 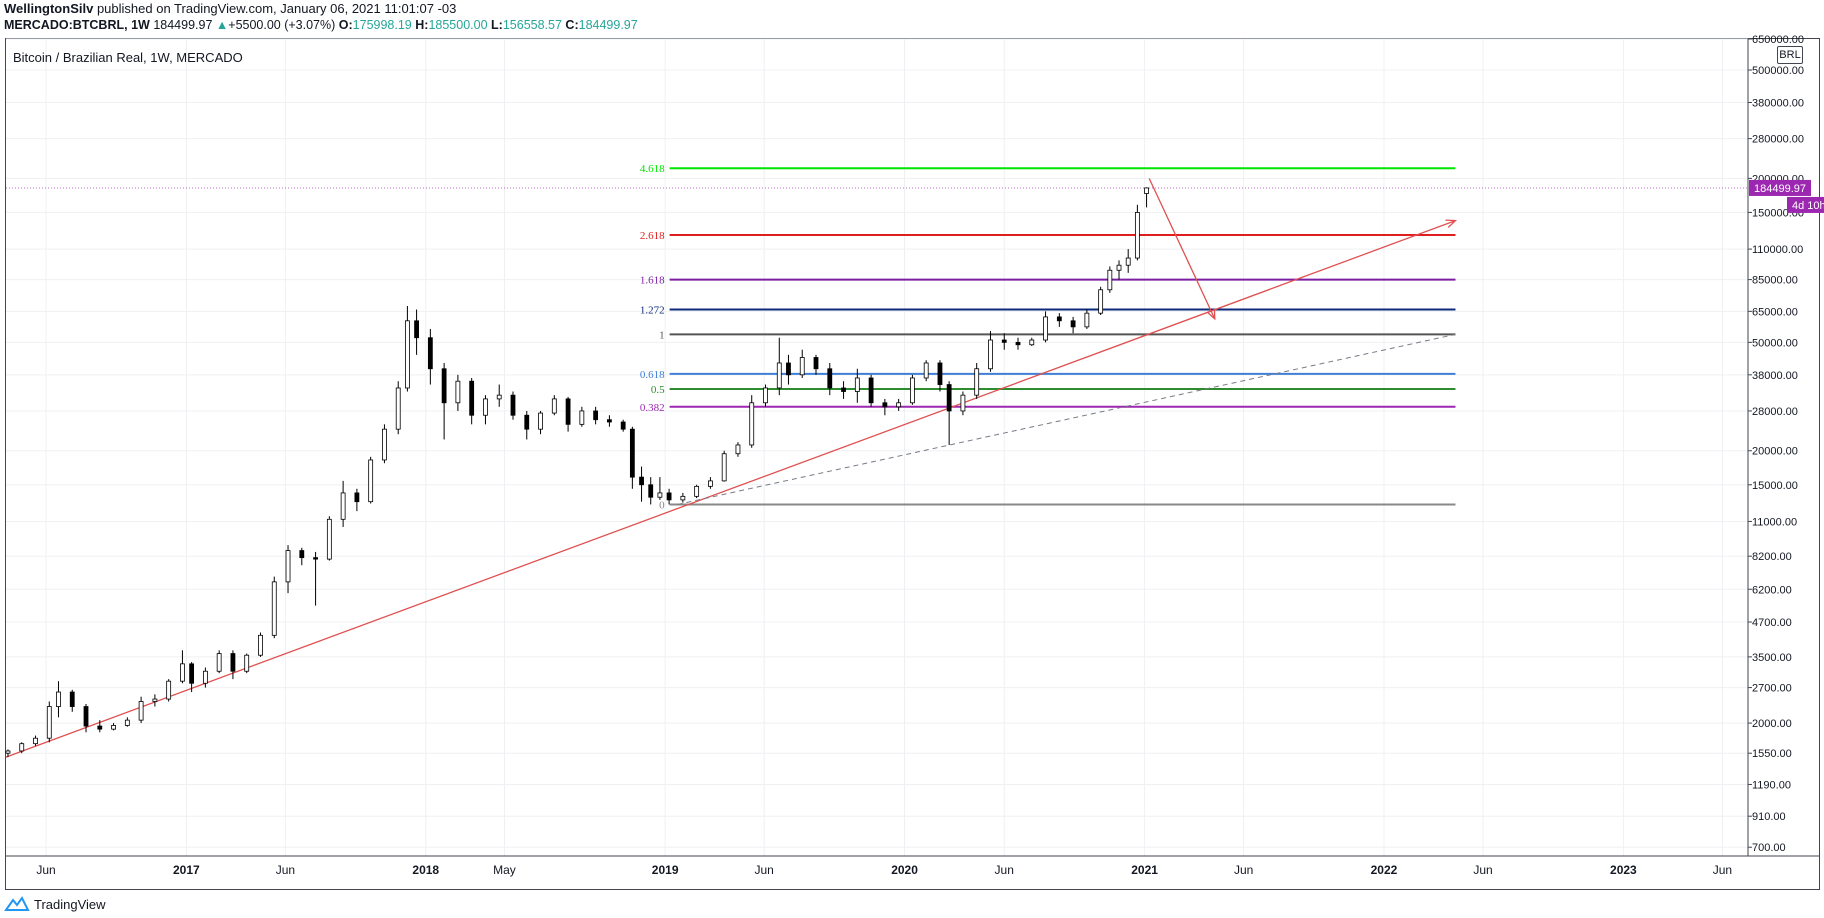 I want to click on high-value: 185500.00, so click(x=458, y=25).